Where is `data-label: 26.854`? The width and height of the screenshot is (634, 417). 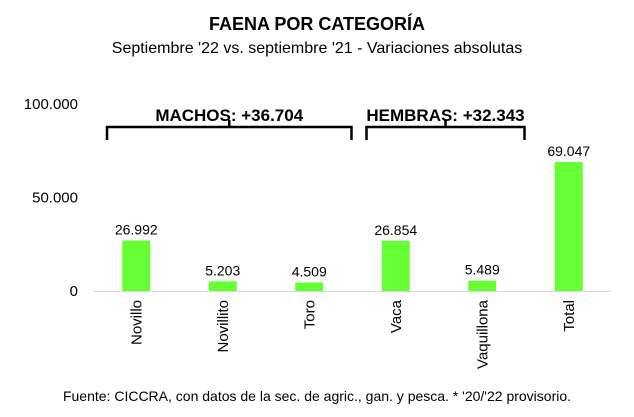 data-label: 26.854 is located at coordinates (395, 230).